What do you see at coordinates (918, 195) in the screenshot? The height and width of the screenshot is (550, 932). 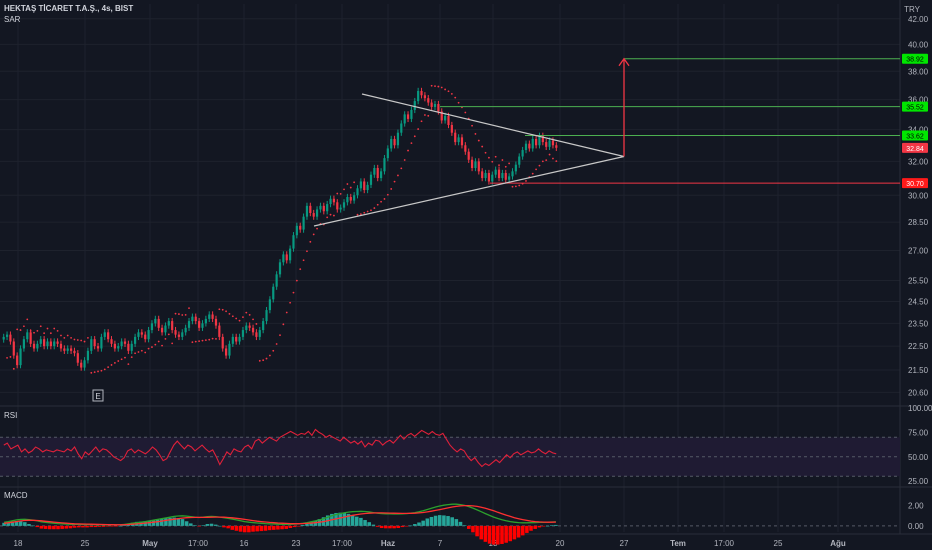 I see `y-tick-label: 30.00` at bounding box center [918, 195].